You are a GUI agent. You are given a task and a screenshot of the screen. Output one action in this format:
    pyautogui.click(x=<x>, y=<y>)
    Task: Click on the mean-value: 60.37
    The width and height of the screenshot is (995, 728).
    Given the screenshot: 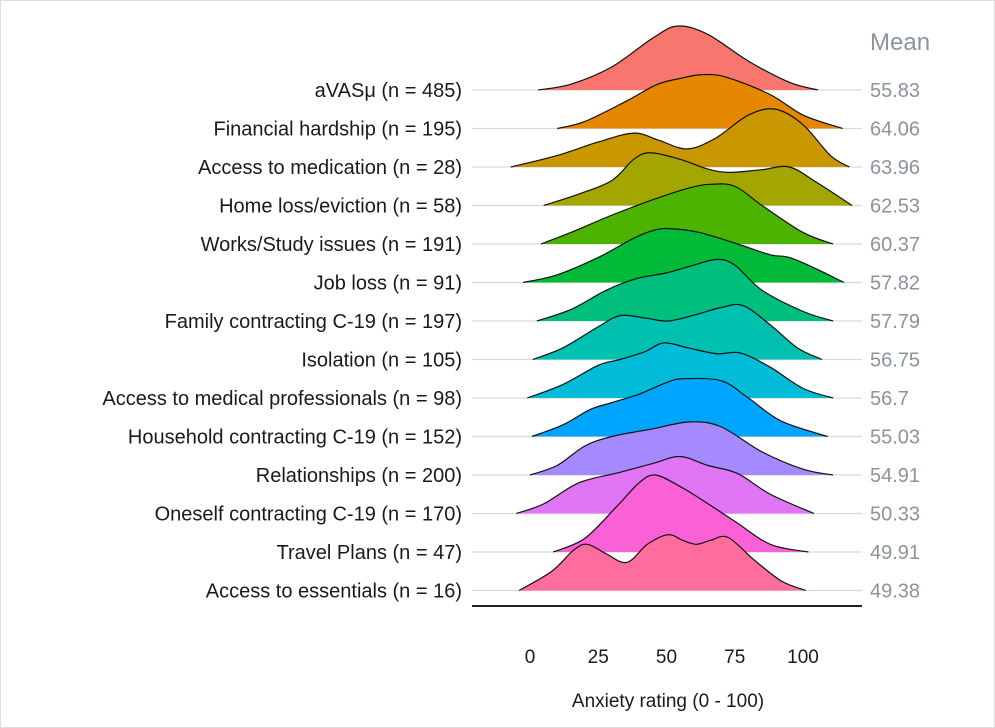 What is the action you would take?
    pyautogui.click(x=895, y=245)
    